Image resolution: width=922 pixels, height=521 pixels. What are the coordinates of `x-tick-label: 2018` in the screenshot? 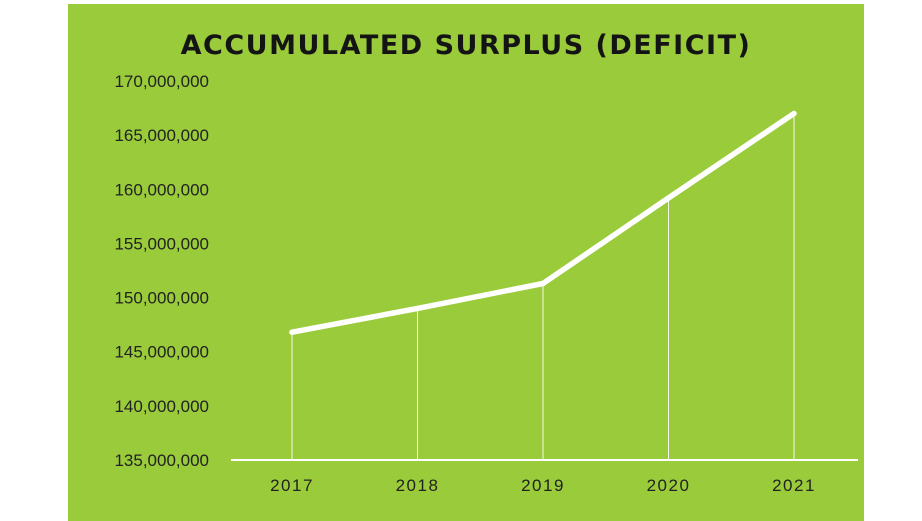 It's located at (418, 485).